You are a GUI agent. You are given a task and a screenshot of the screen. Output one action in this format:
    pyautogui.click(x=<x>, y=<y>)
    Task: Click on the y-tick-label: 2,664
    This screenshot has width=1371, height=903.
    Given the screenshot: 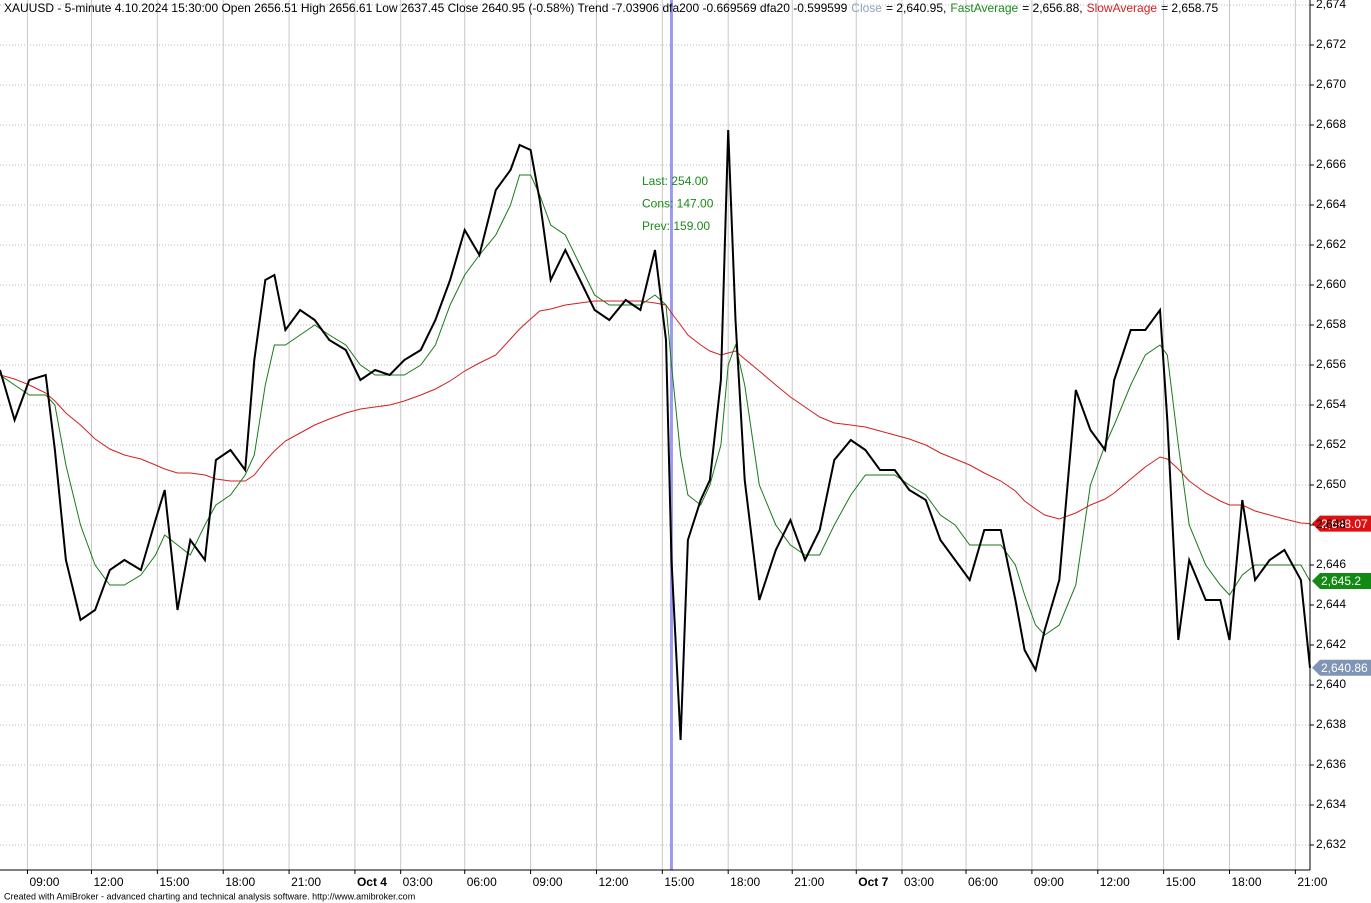 What is the action you would take?
    pyautogui.click(x=1331, y=204)
    